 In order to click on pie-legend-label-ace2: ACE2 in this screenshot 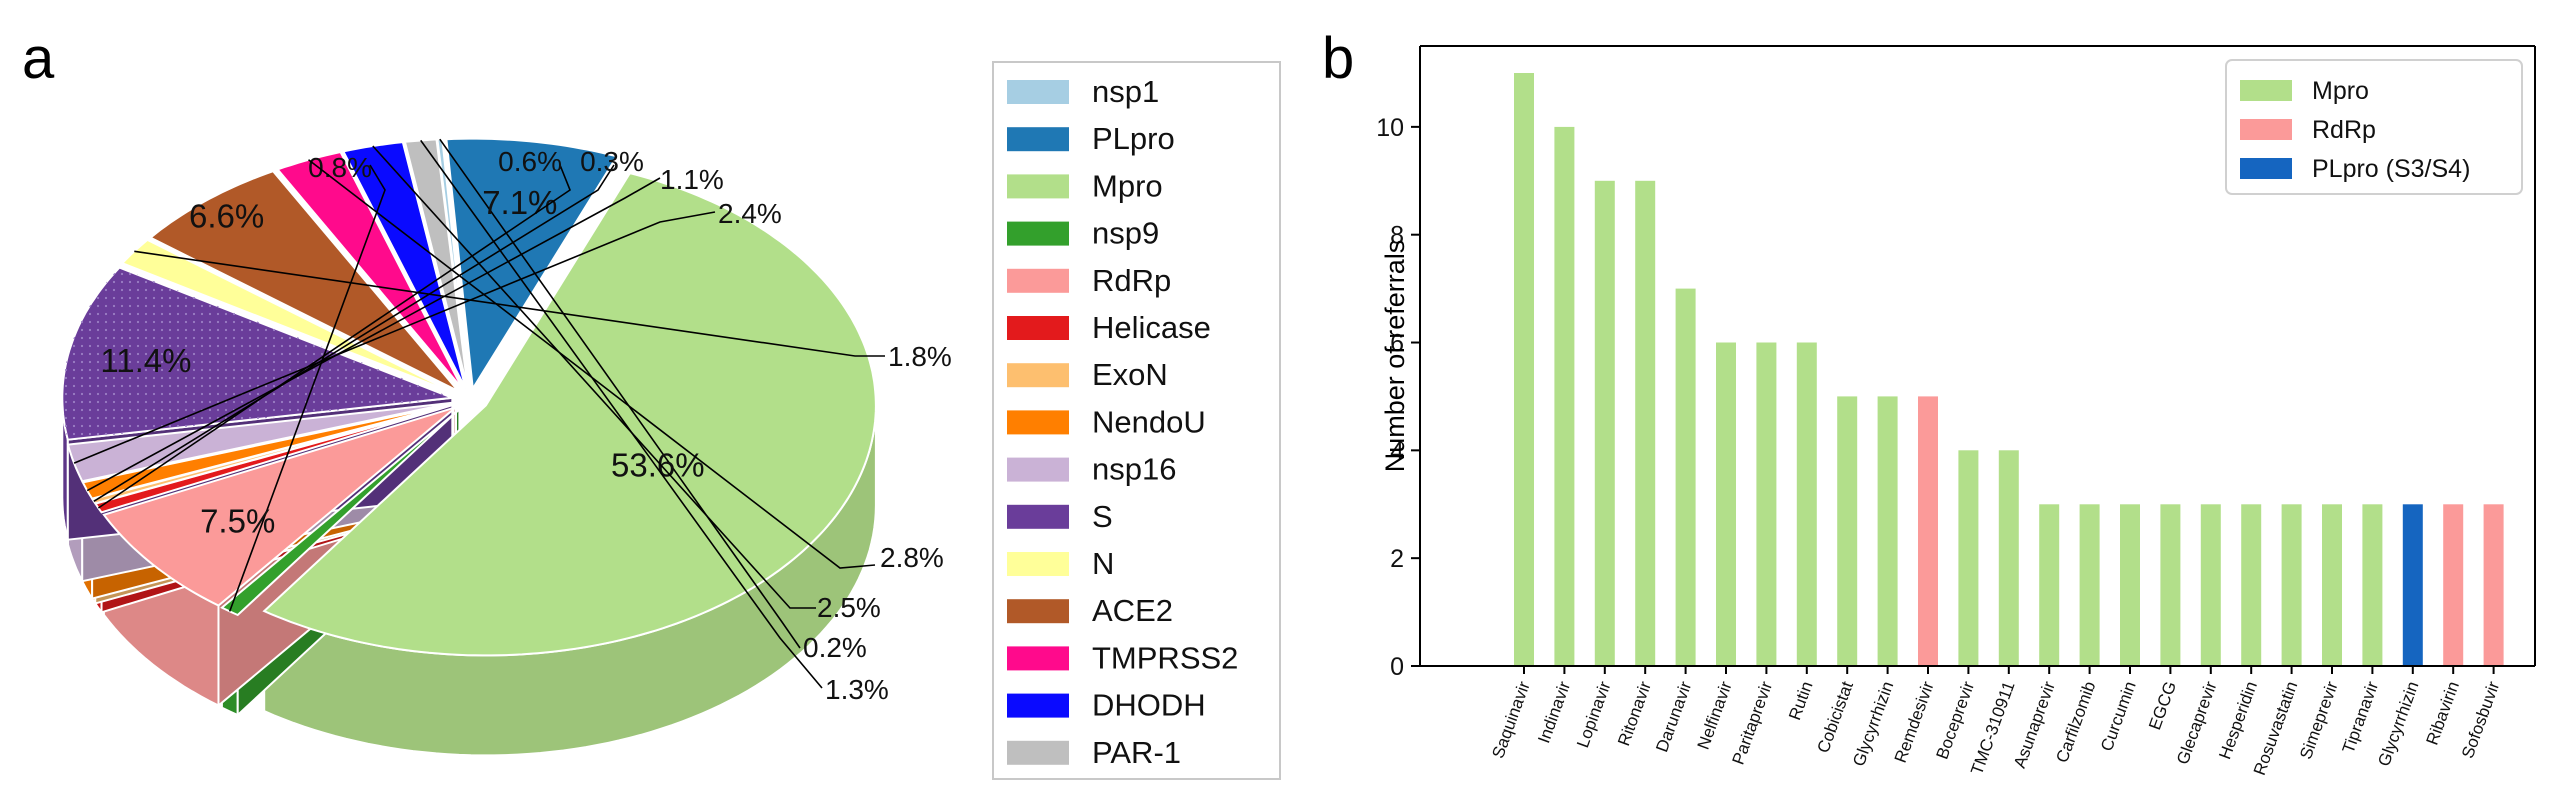, I will do `click(1132, 610)`.